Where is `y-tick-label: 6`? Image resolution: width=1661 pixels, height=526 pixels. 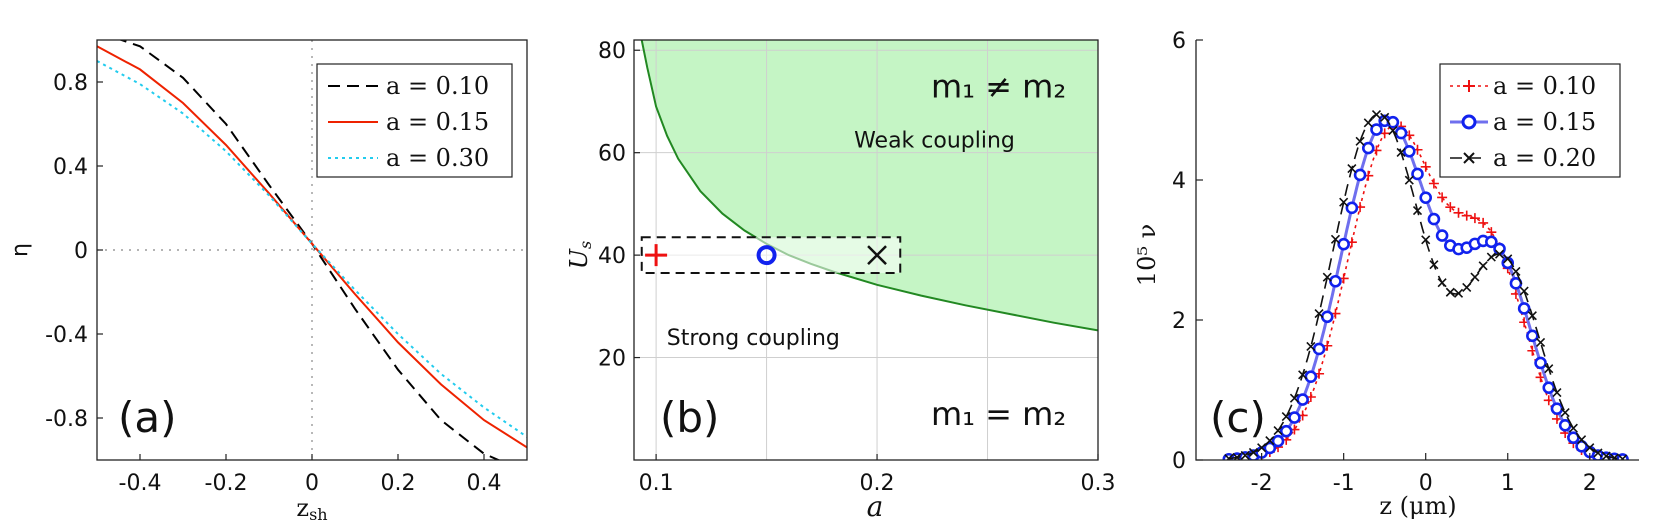
y-tick-label: 6 is located at coordinates (1179, 41).